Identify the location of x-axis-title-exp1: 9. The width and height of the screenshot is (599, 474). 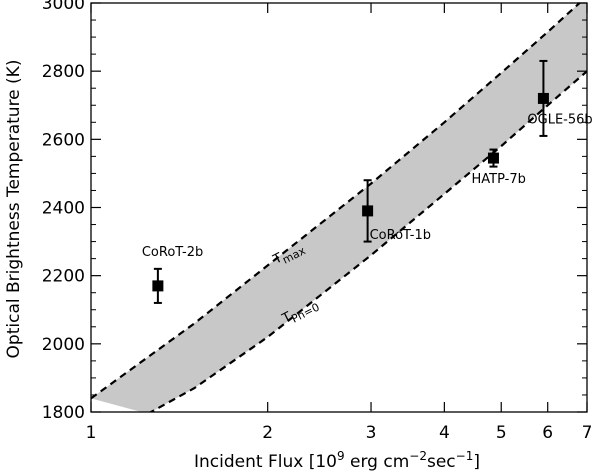
(341, 456).